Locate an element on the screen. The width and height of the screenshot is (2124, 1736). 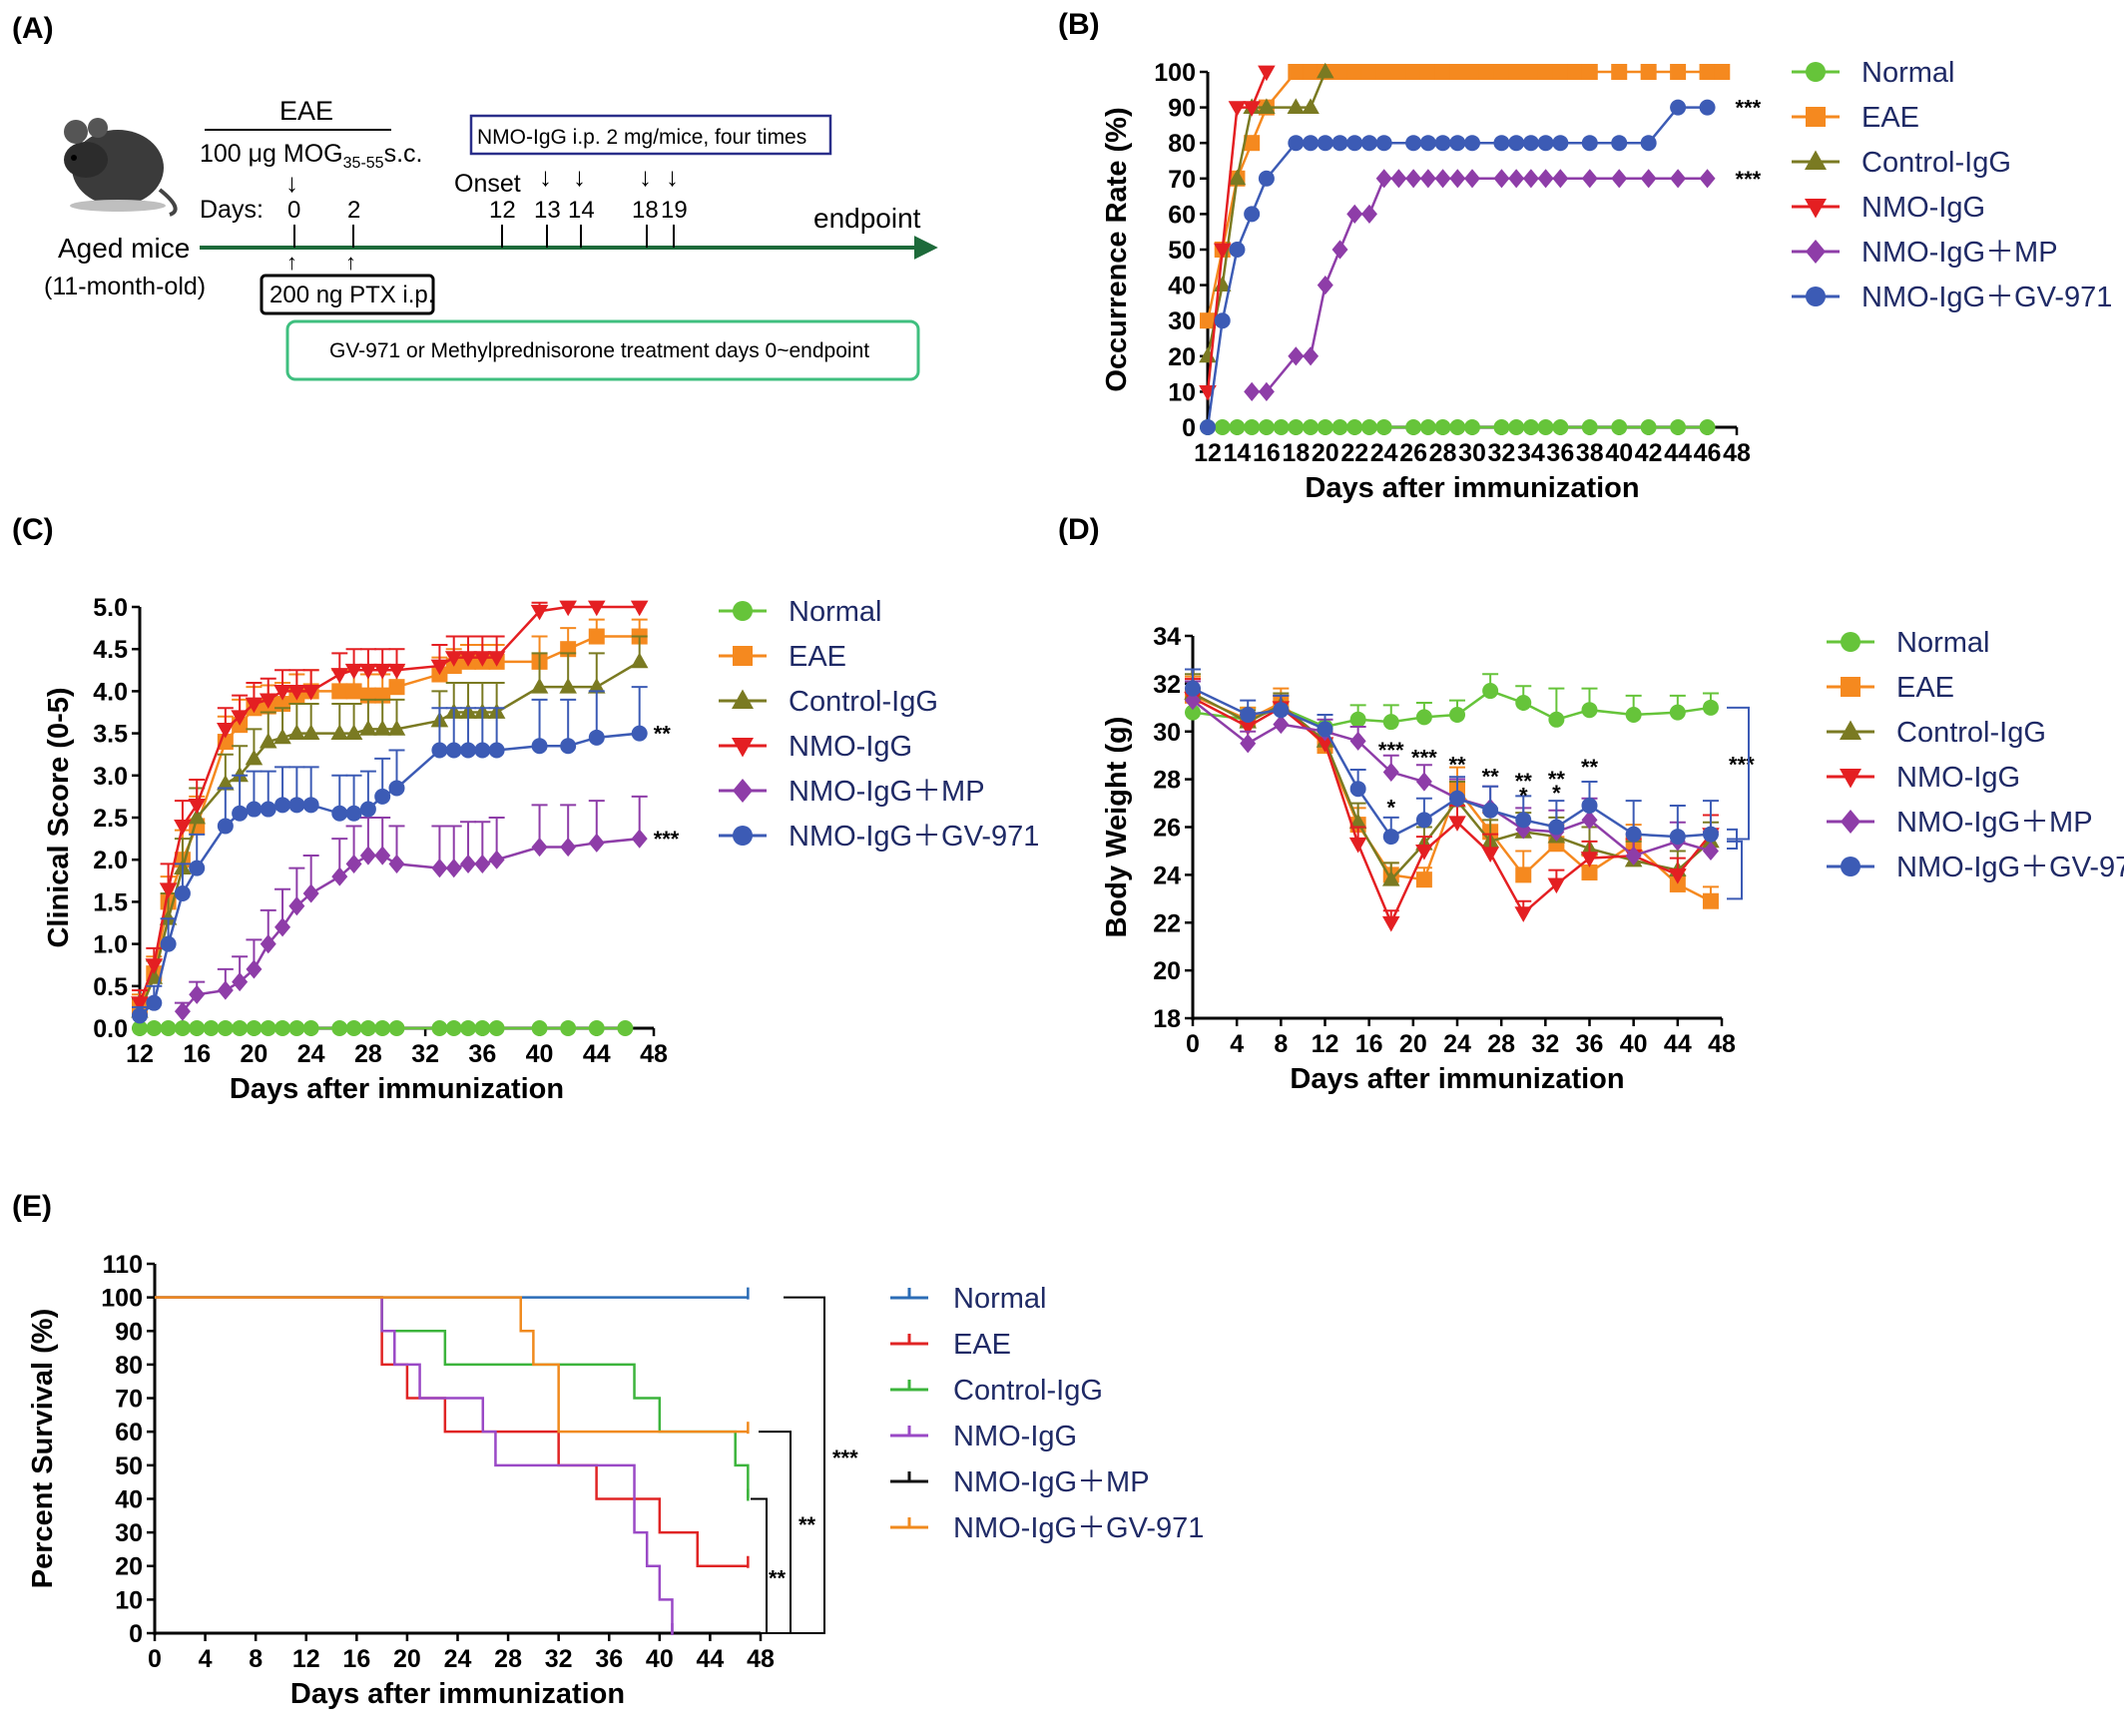
y-tick-label: 20 is located at coordinates (129, 1567).